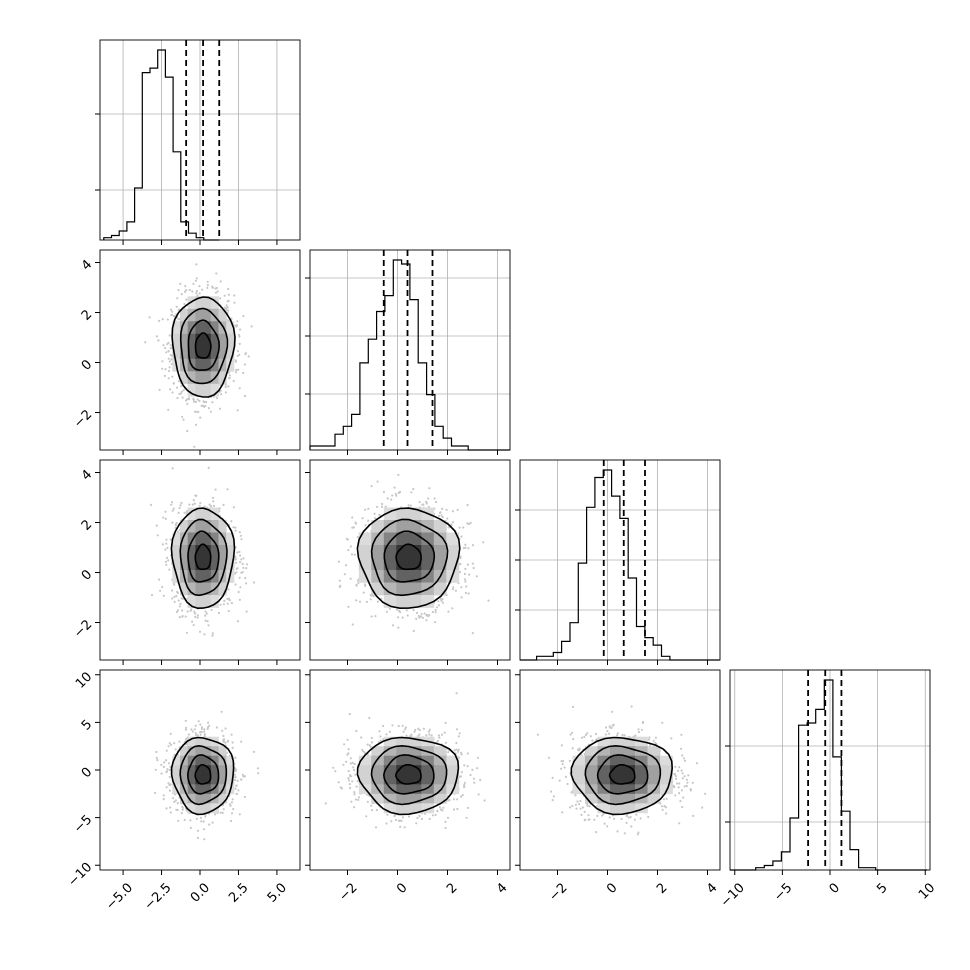 This screenshot has width=970, height=970. I want to click on panel-content, so click(206, 775).